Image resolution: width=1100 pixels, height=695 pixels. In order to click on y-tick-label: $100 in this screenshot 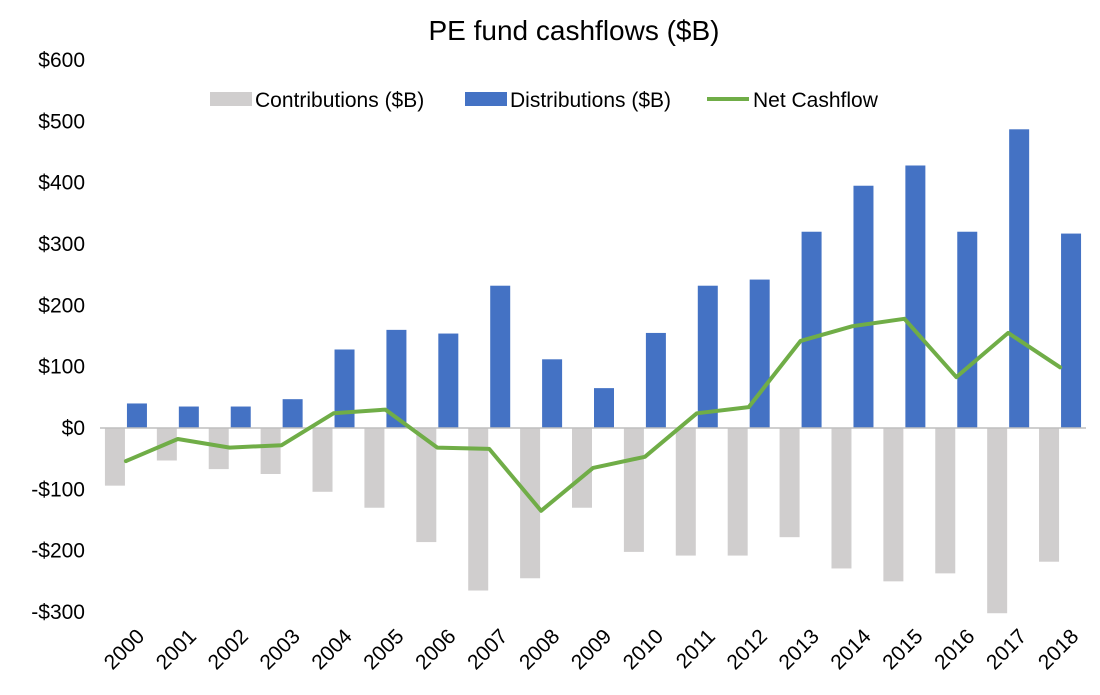, I will do `click(61, 367)`.